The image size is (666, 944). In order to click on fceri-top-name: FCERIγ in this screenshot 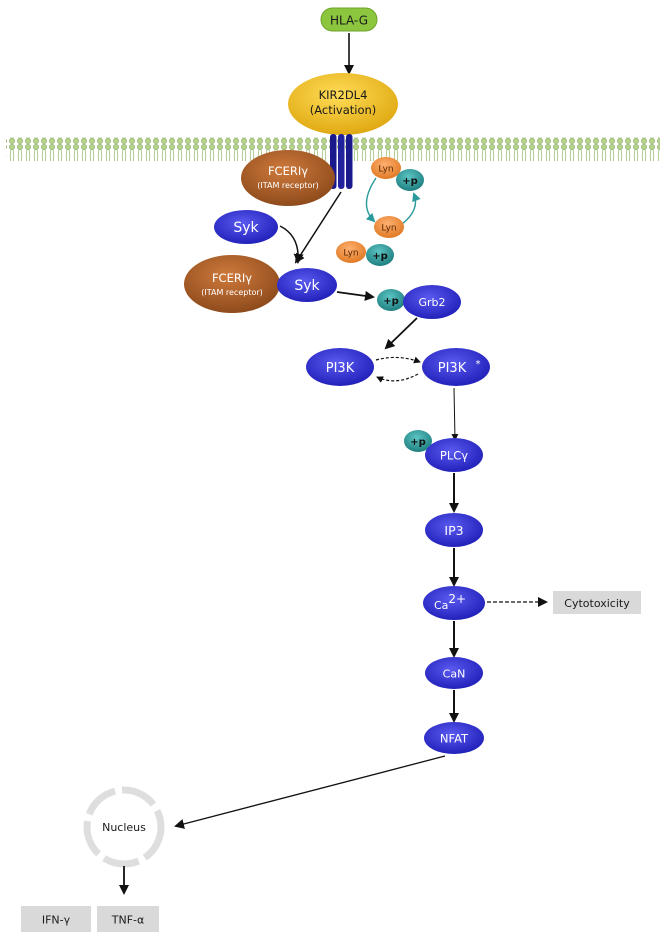, I will do `click(288, 171)`.